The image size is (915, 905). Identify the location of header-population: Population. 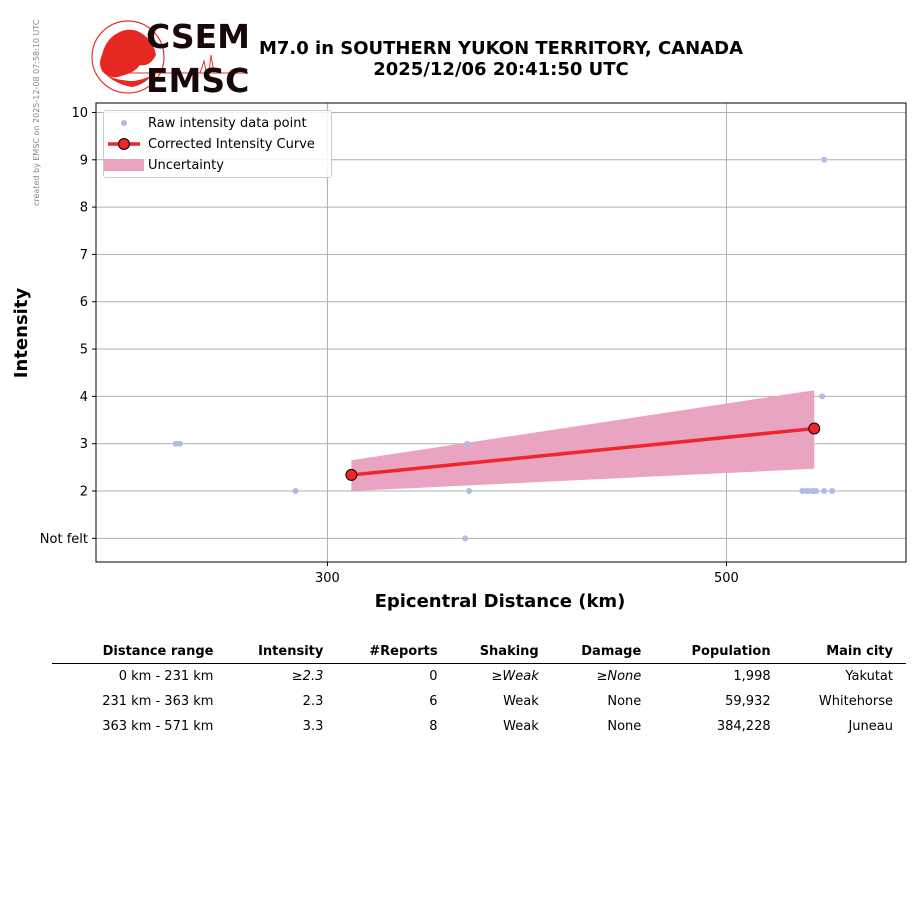
(719, 652).